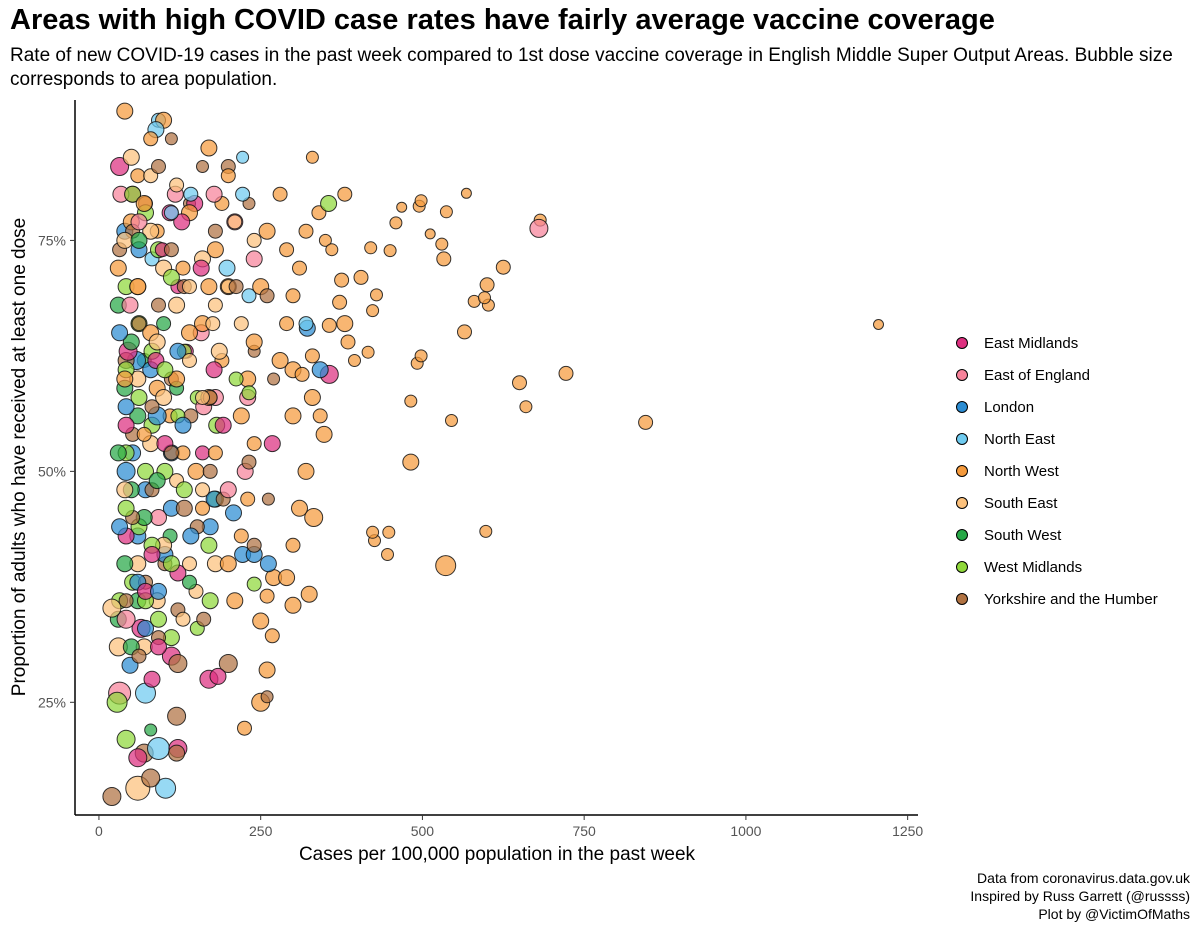 Image resolution: width=1200 pixels, height=933 pixels. Describe the element at coordinates (1057, 343) in the screenshot. I see `legend-item-east-midlands: East Midlands` at that location.